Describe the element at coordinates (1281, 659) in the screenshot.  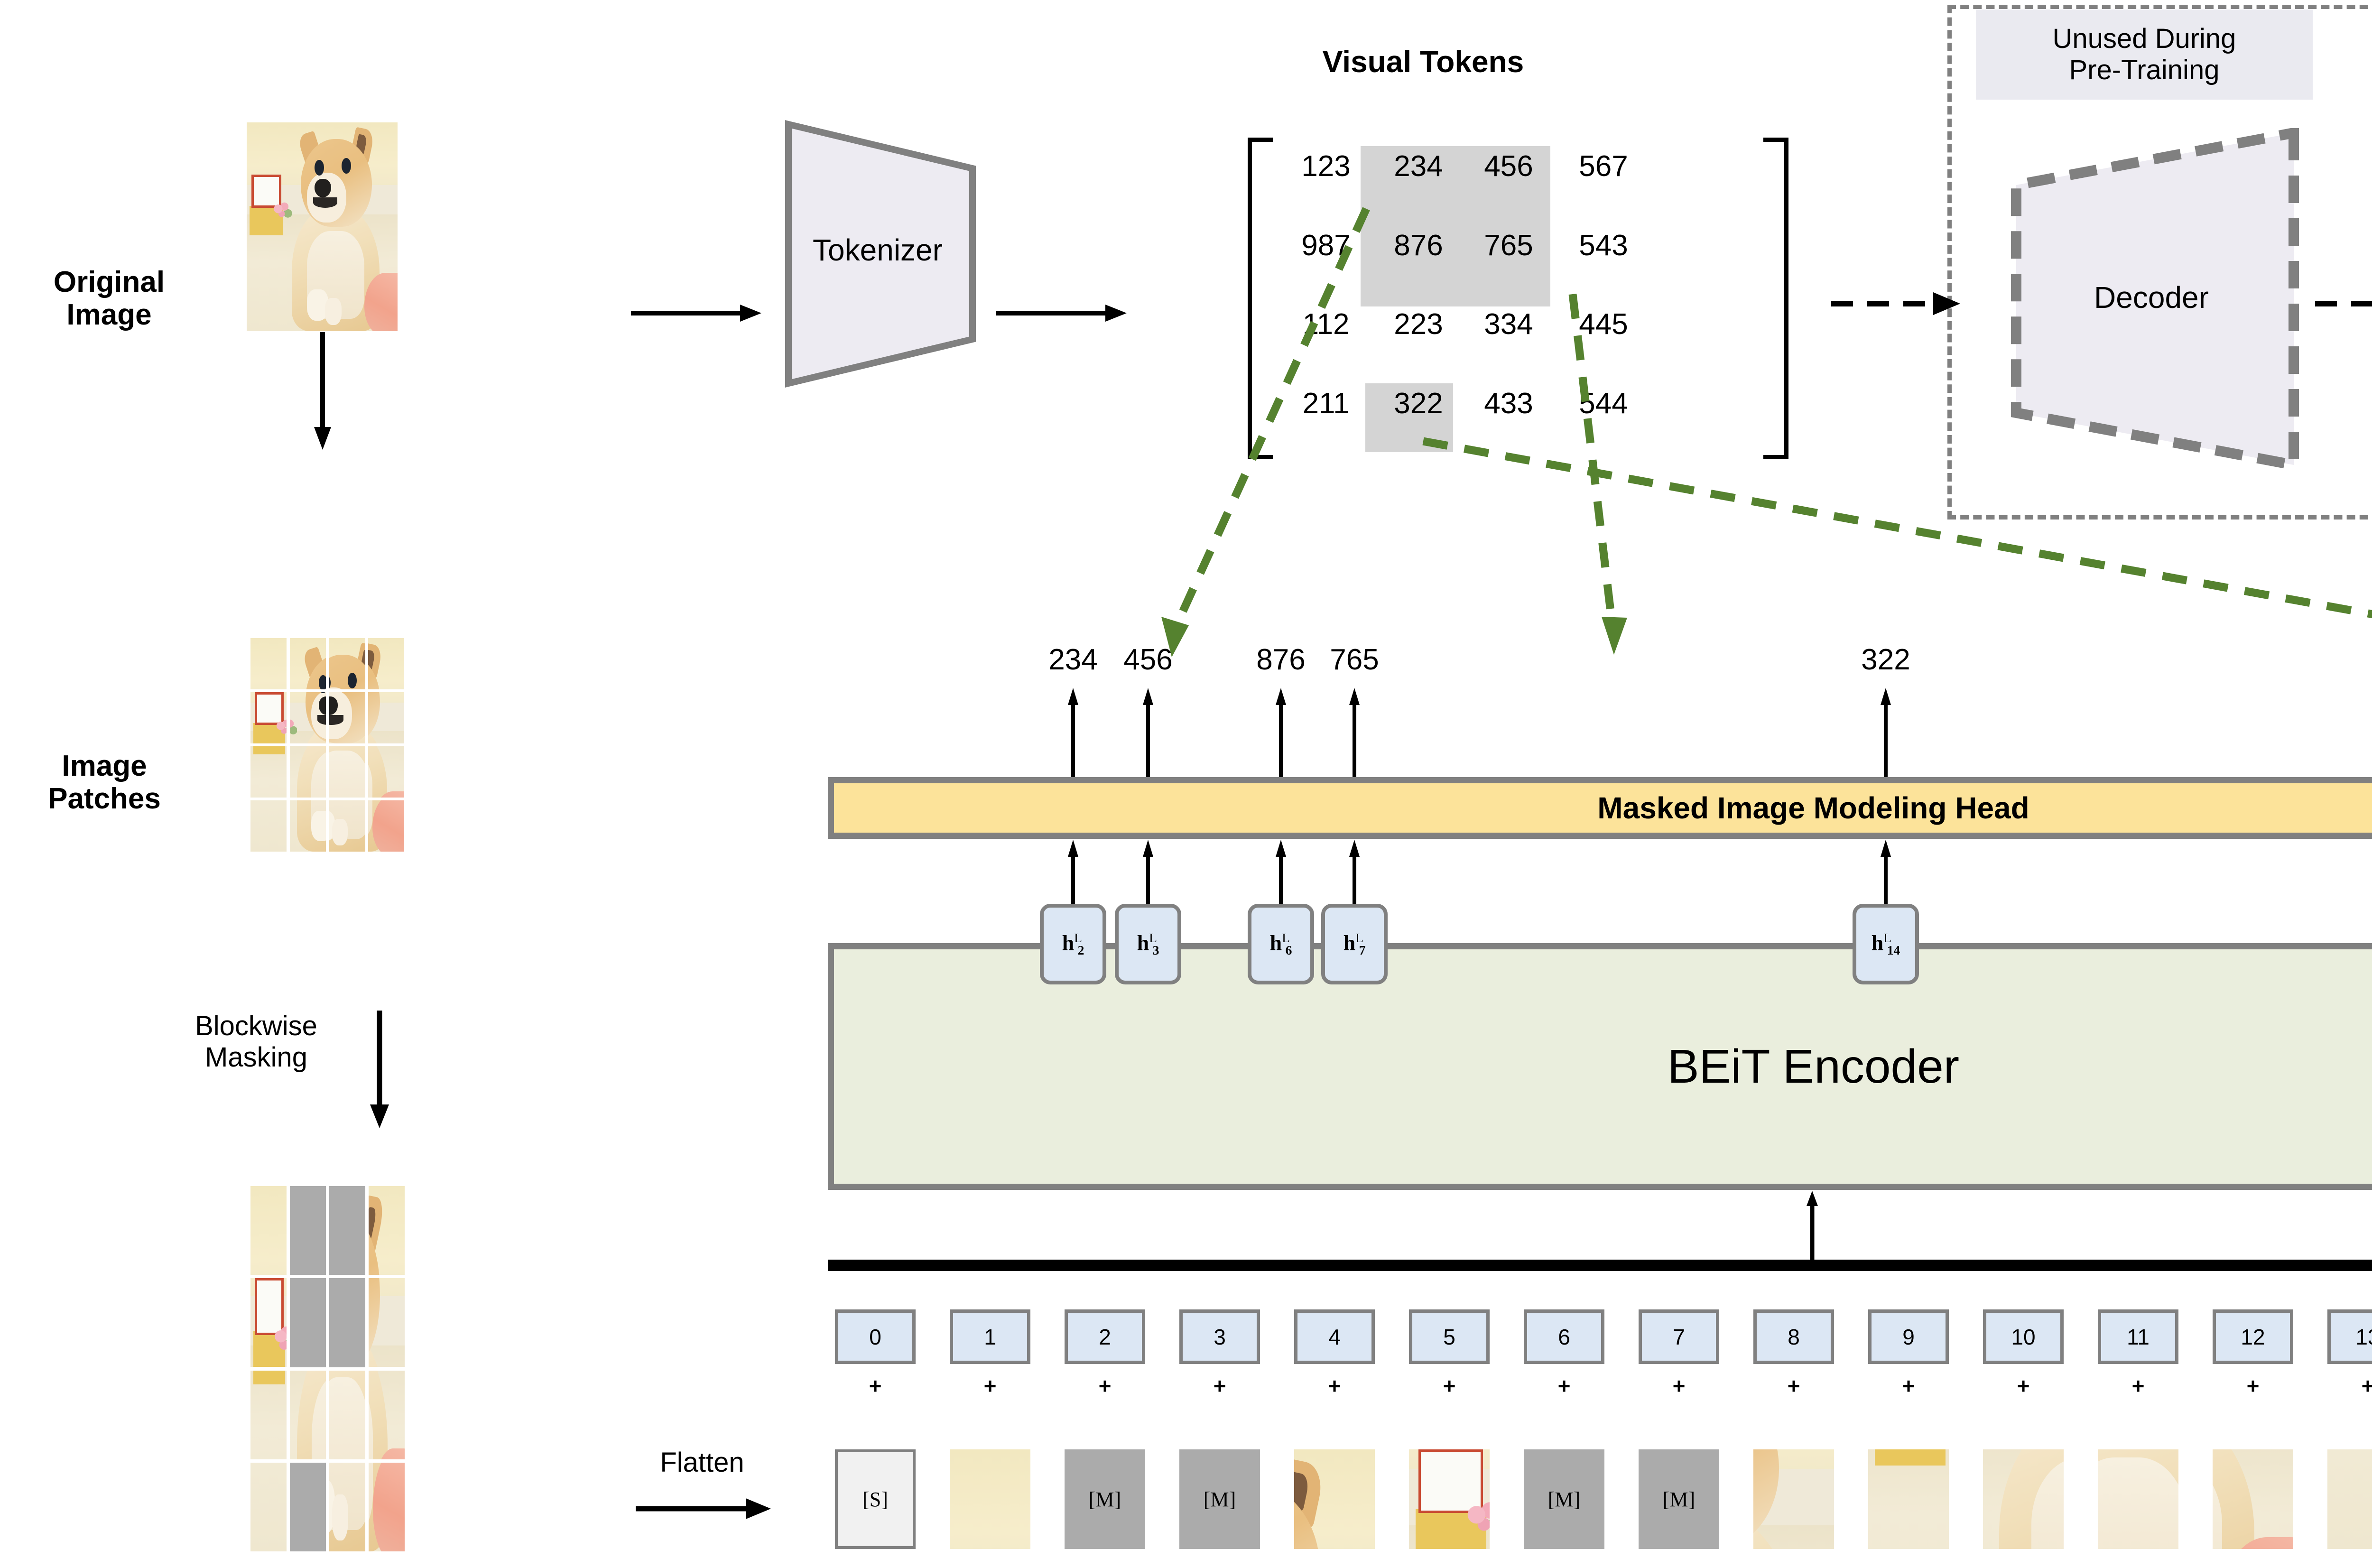
I see `predicted-token: 876` at that location.